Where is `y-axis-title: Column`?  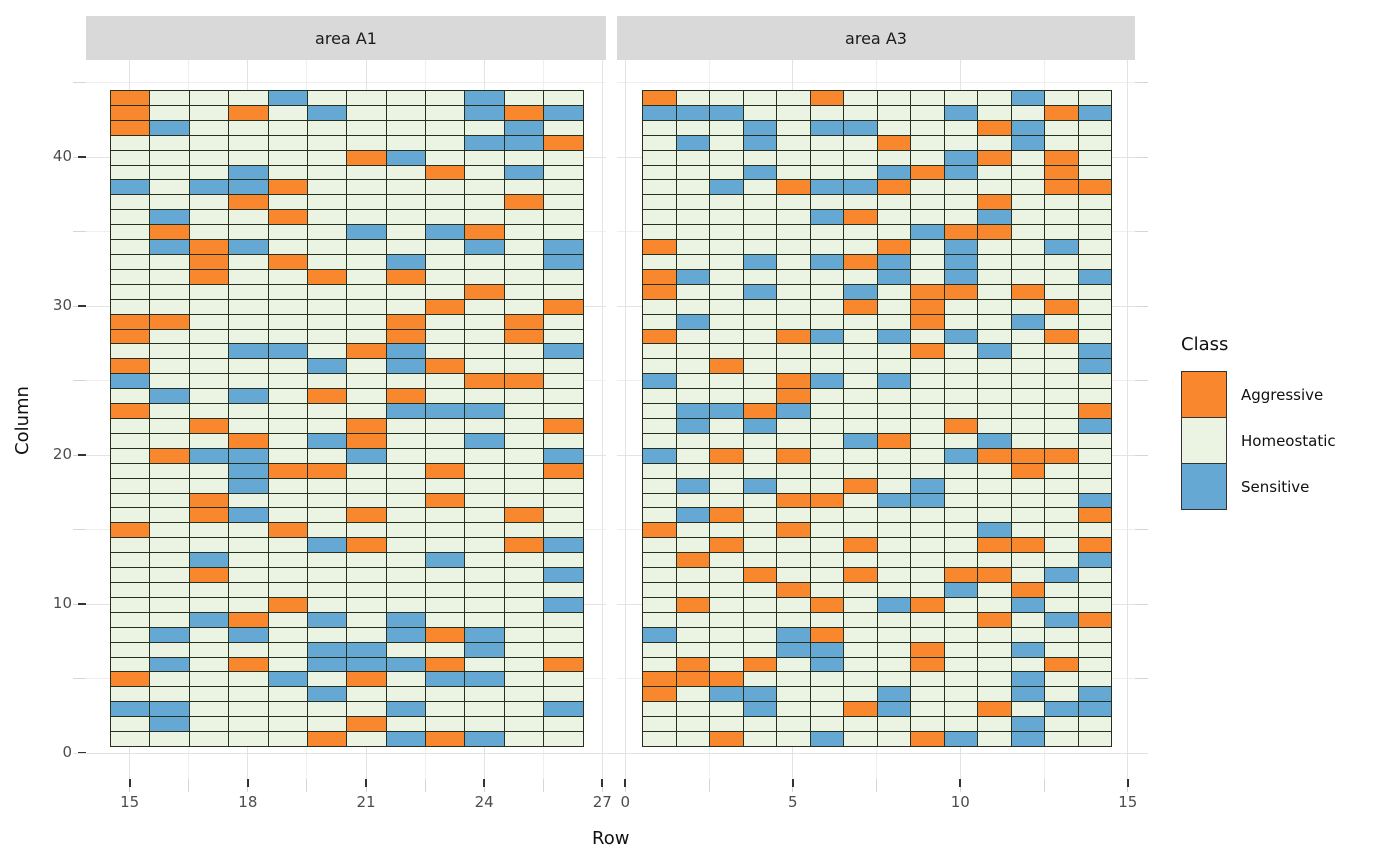 y-axis-title: Column is located at coordinates (22, 420).